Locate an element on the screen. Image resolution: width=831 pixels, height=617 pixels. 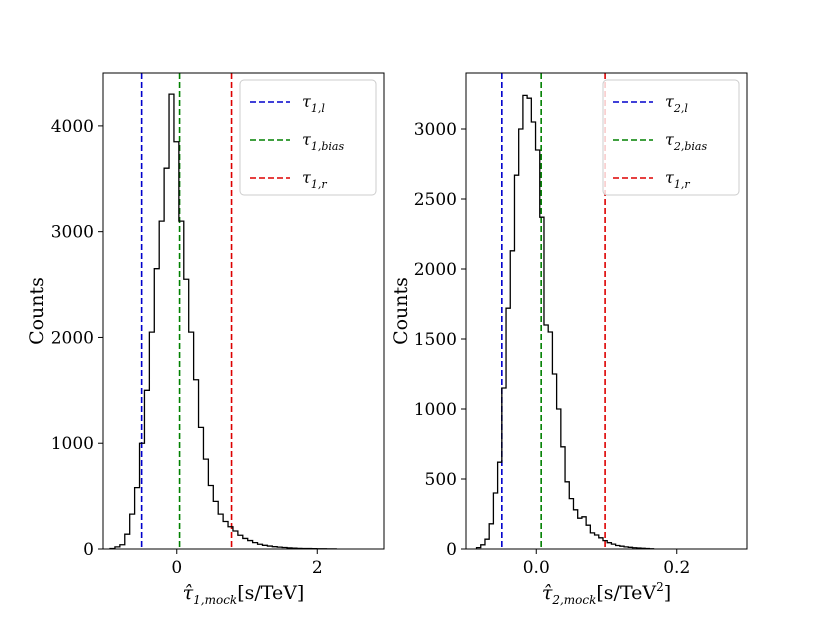
right-x-axis-label-symbol: τ̂ is located at coordinates (547, 593).